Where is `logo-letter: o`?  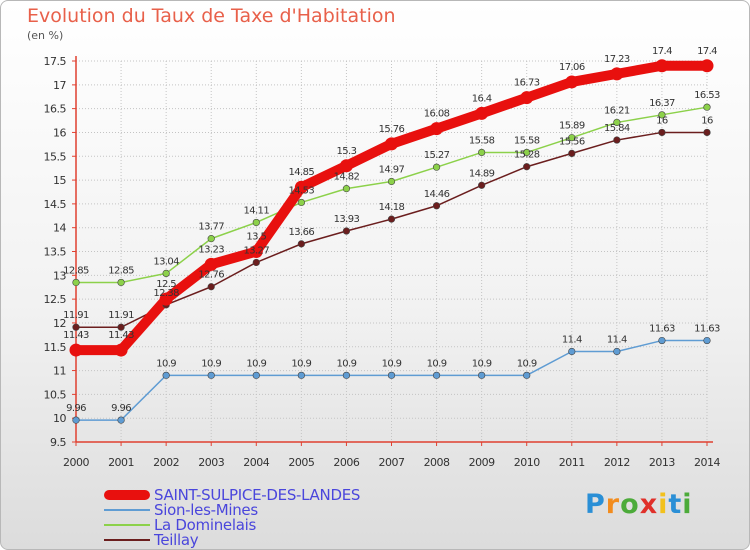 logo-letter: o is located at coordinates (630, 504).